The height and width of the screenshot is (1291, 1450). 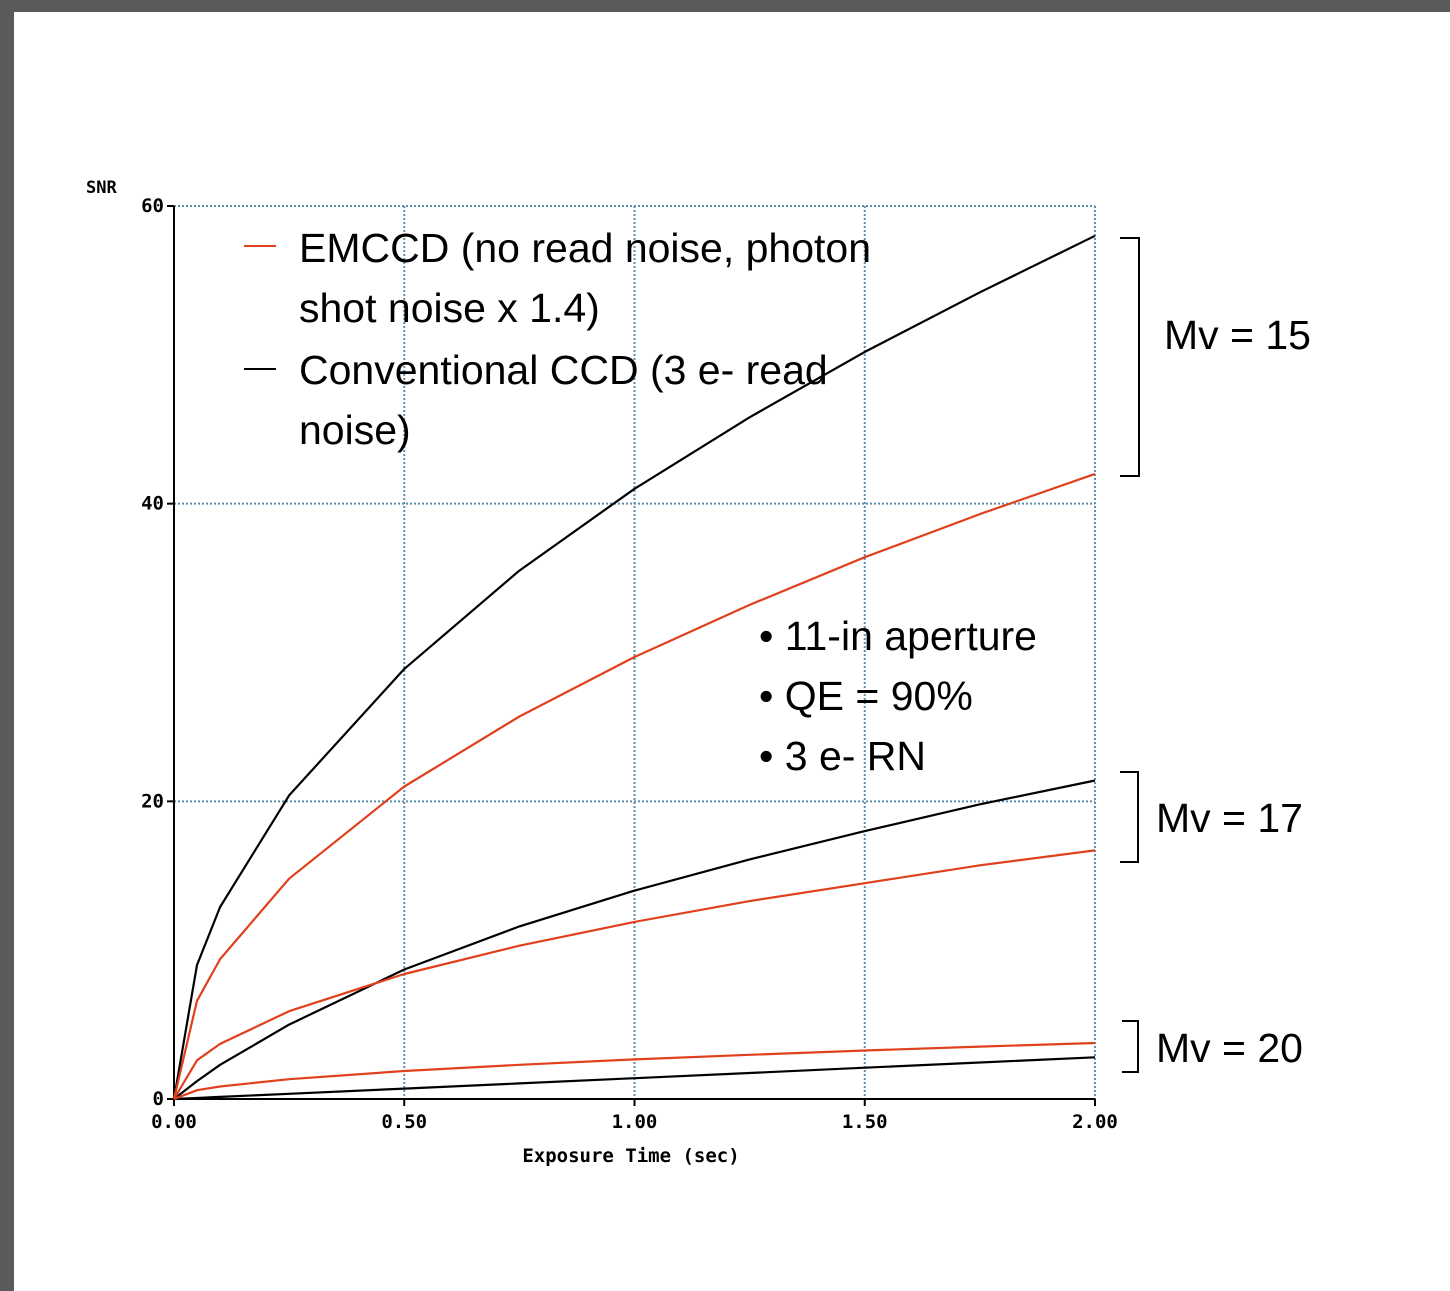 I want to click on x-tick-label-0: 0.00, so click(x=174, y=1122).